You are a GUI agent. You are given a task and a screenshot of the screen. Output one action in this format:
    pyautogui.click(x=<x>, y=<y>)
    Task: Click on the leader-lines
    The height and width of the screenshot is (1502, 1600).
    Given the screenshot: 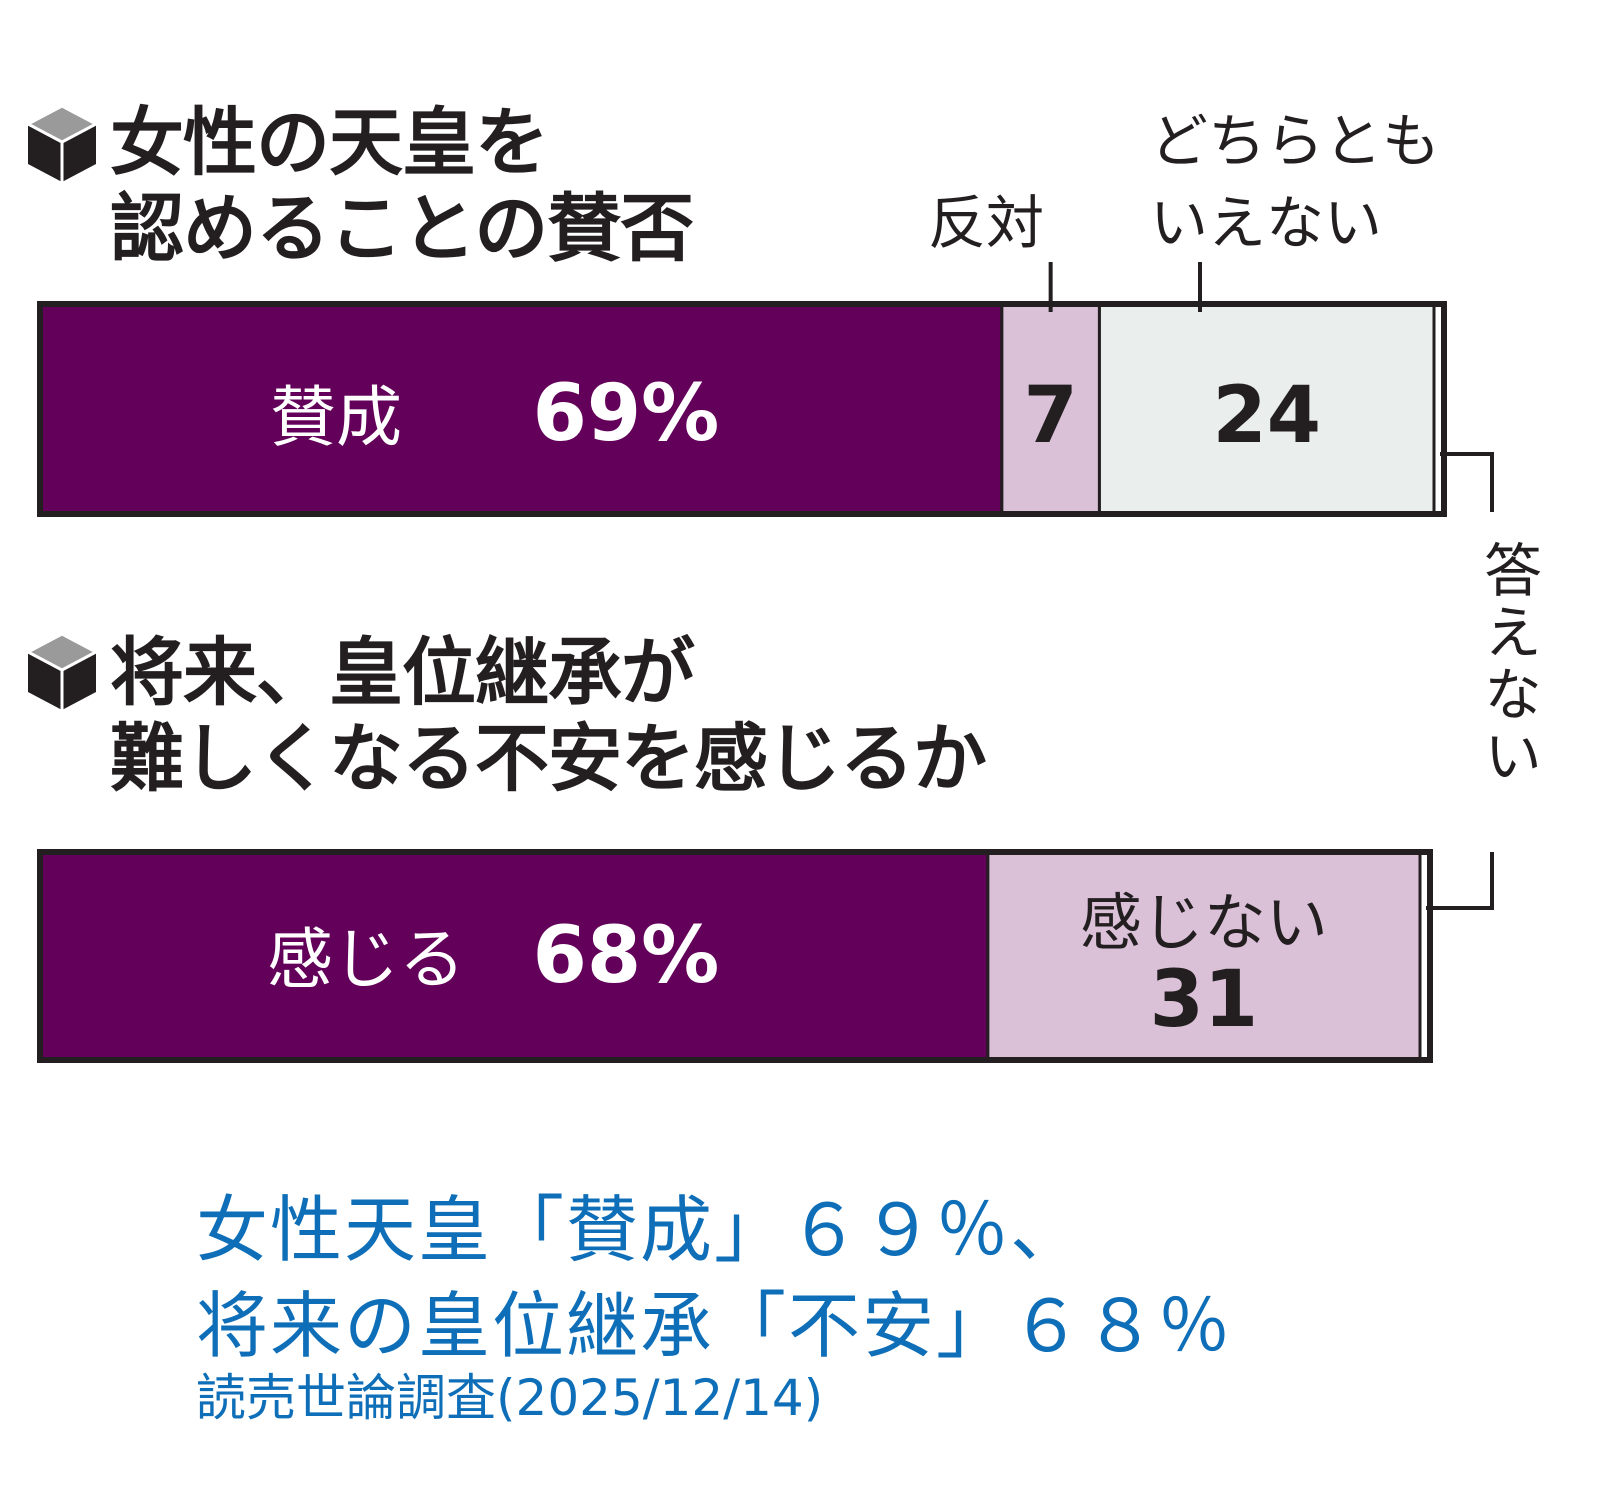 What is the action you would take?
    pyautogui.click(x=1271, y=586)
    